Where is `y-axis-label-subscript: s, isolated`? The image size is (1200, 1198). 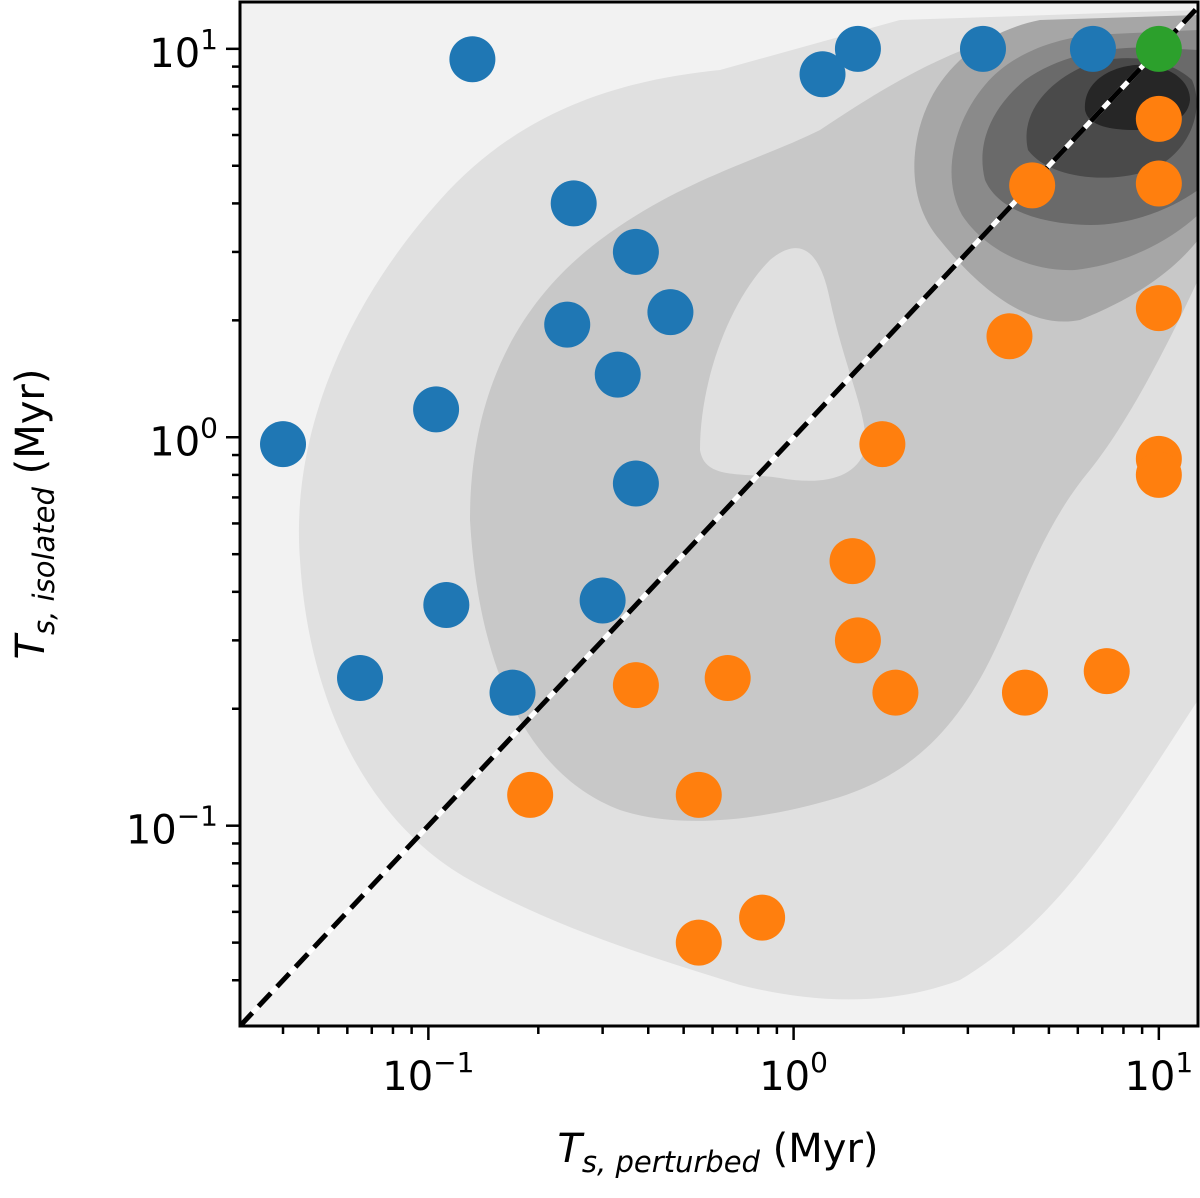
y-axis-label-subscript: s, isolated is located at coordinates (44, 561).